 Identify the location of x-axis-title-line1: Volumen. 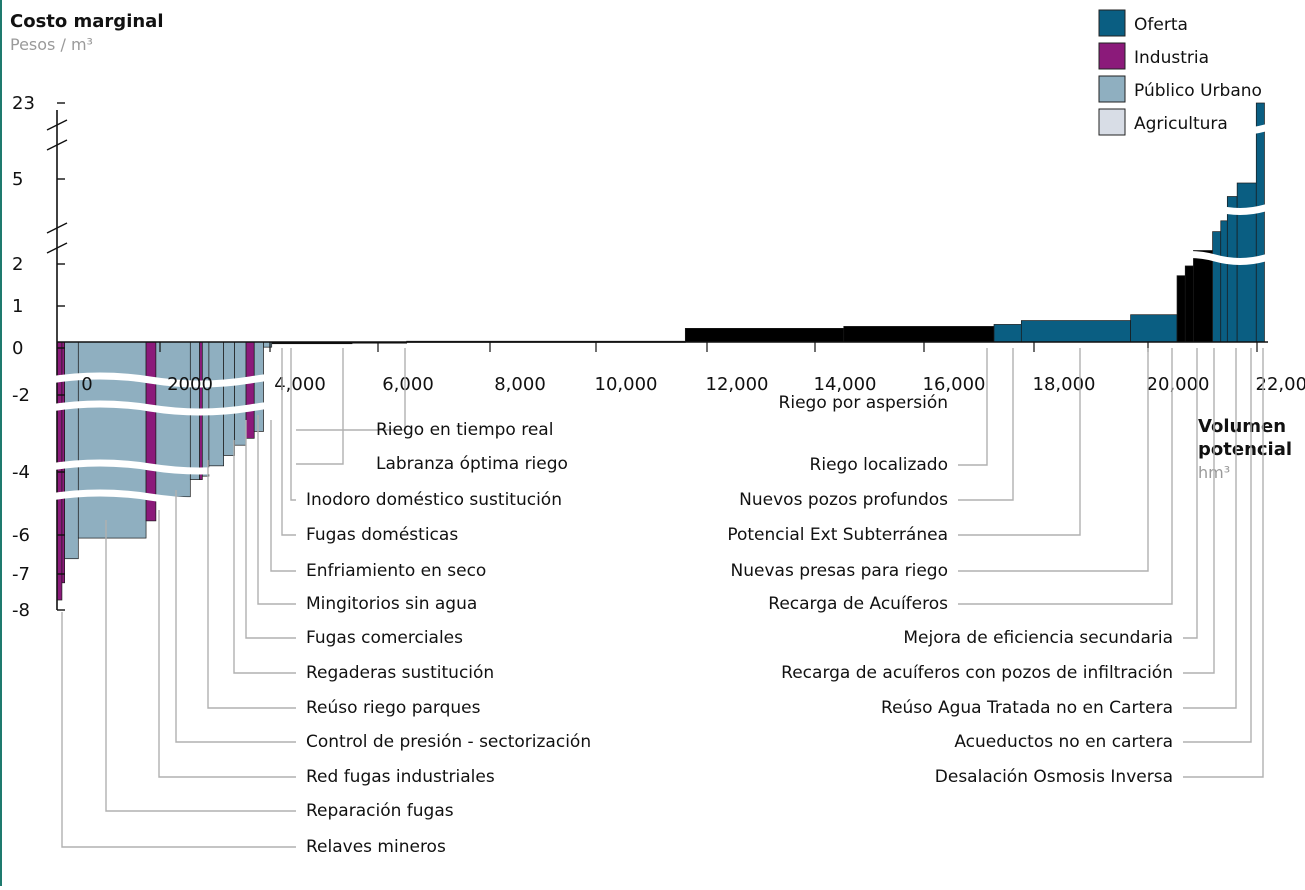
(1242, 426).